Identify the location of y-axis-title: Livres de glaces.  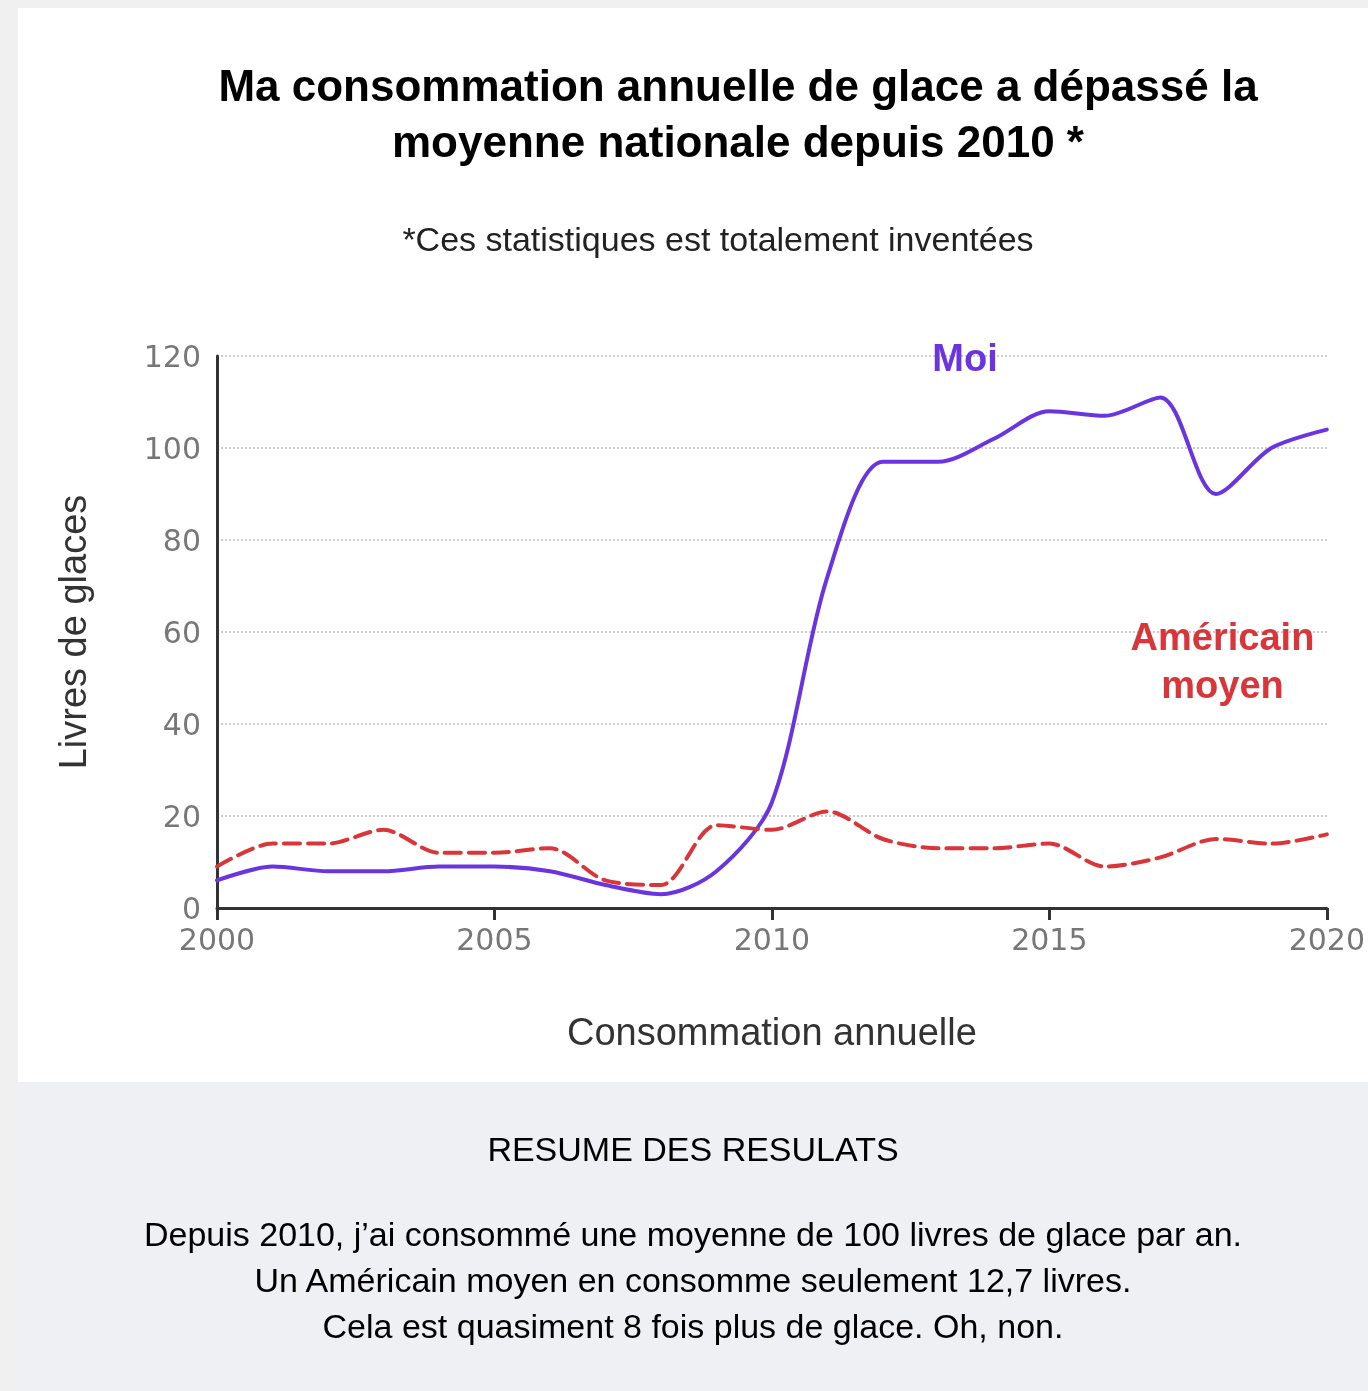
(73, 632).